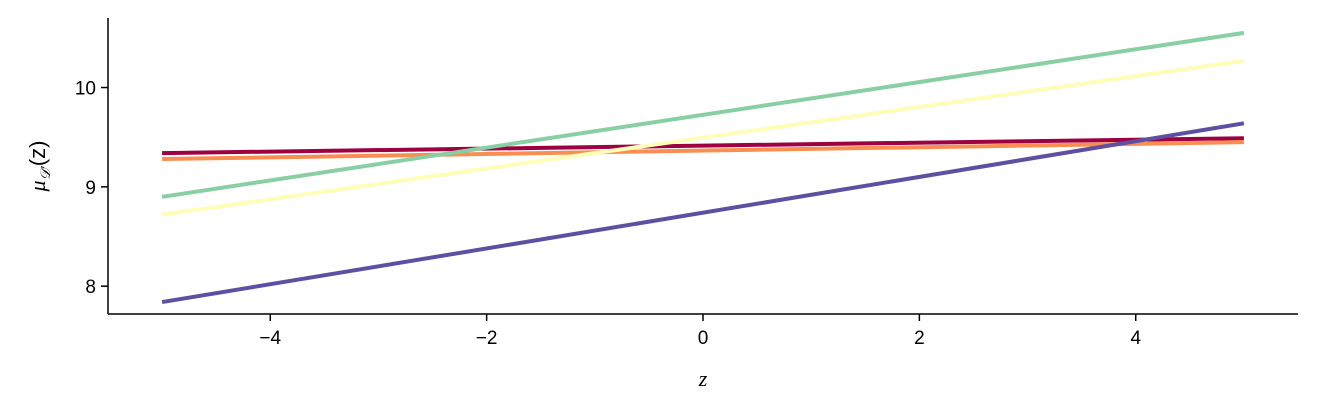 The height and width of the screenshot is (411, 1317). What do you see at coordinates (46, 172) in the screenshot?
I see `y-axis-label-subscript: 𝒟'` at bounding box center [46, 172].